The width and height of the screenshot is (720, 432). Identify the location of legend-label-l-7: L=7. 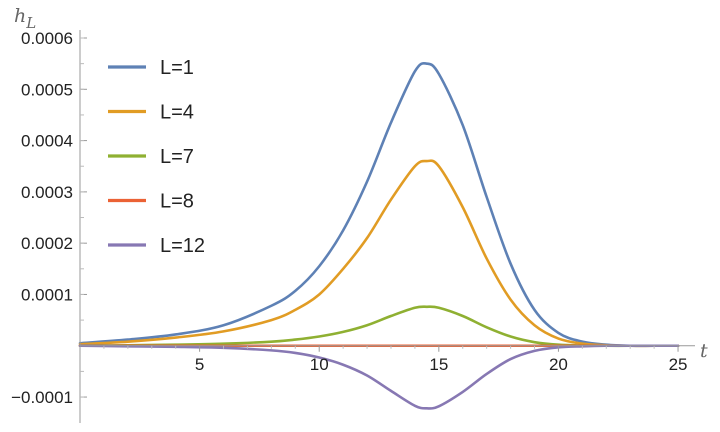
(177, 157).